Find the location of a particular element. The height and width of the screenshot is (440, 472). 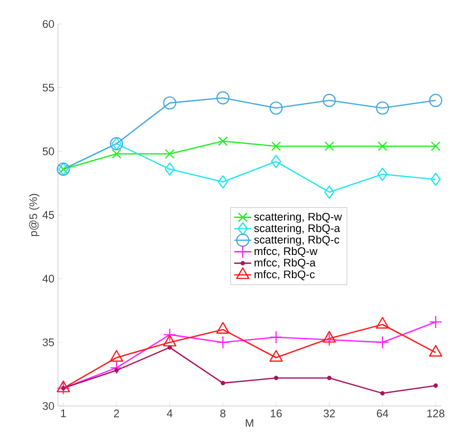

y-axis-title: p@5 (%) is located at coordinates (34, 215).